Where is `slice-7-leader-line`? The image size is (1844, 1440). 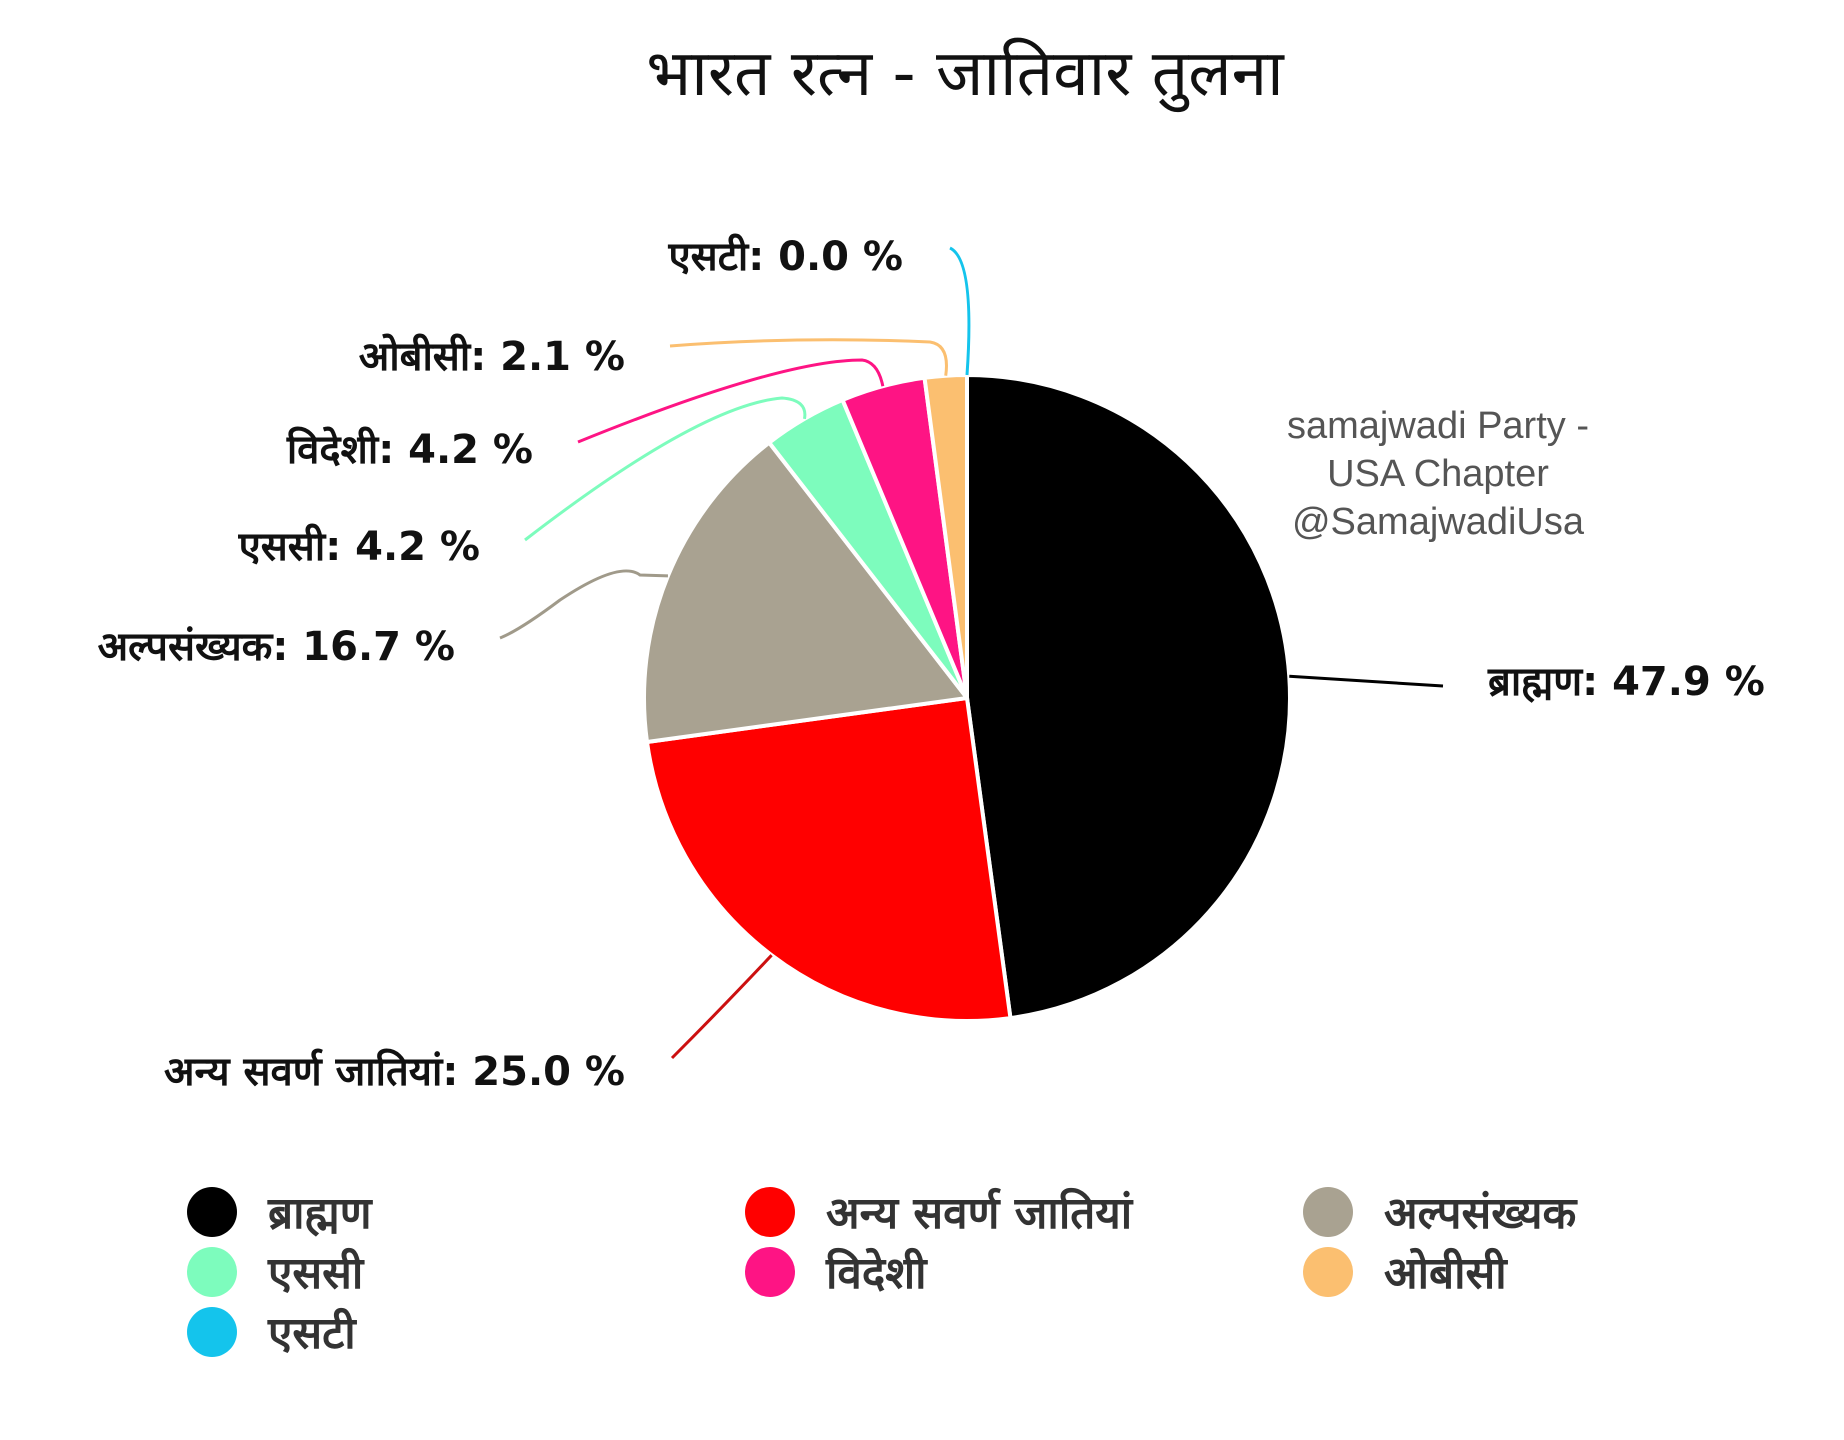
slice-7-leader-line is located at coordinates (960, 311).